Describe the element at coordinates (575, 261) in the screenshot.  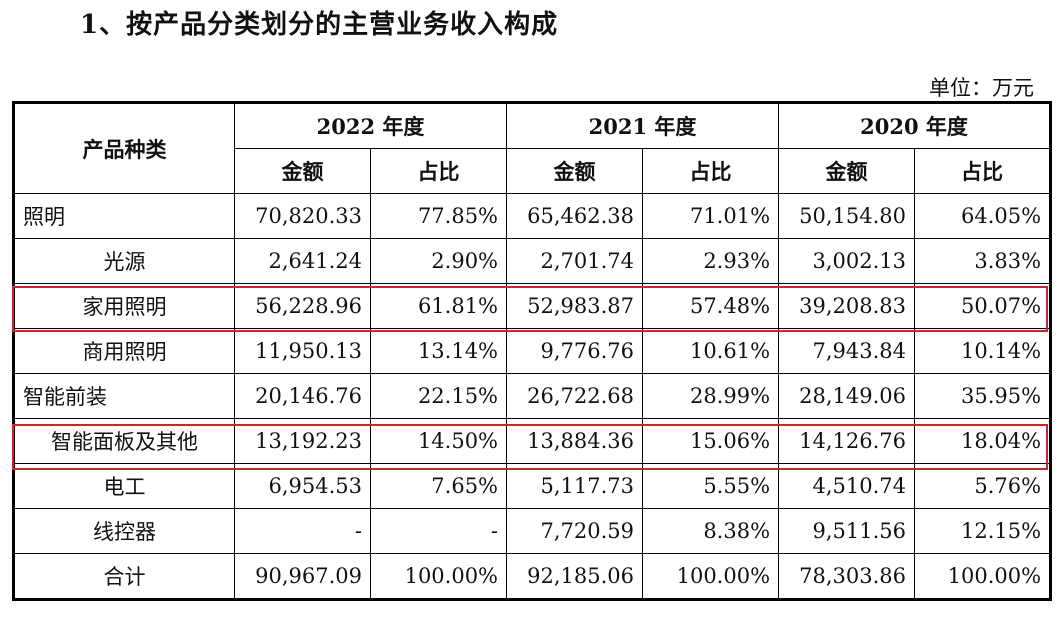
I see `amount-cell: 2,701.74` at that location.